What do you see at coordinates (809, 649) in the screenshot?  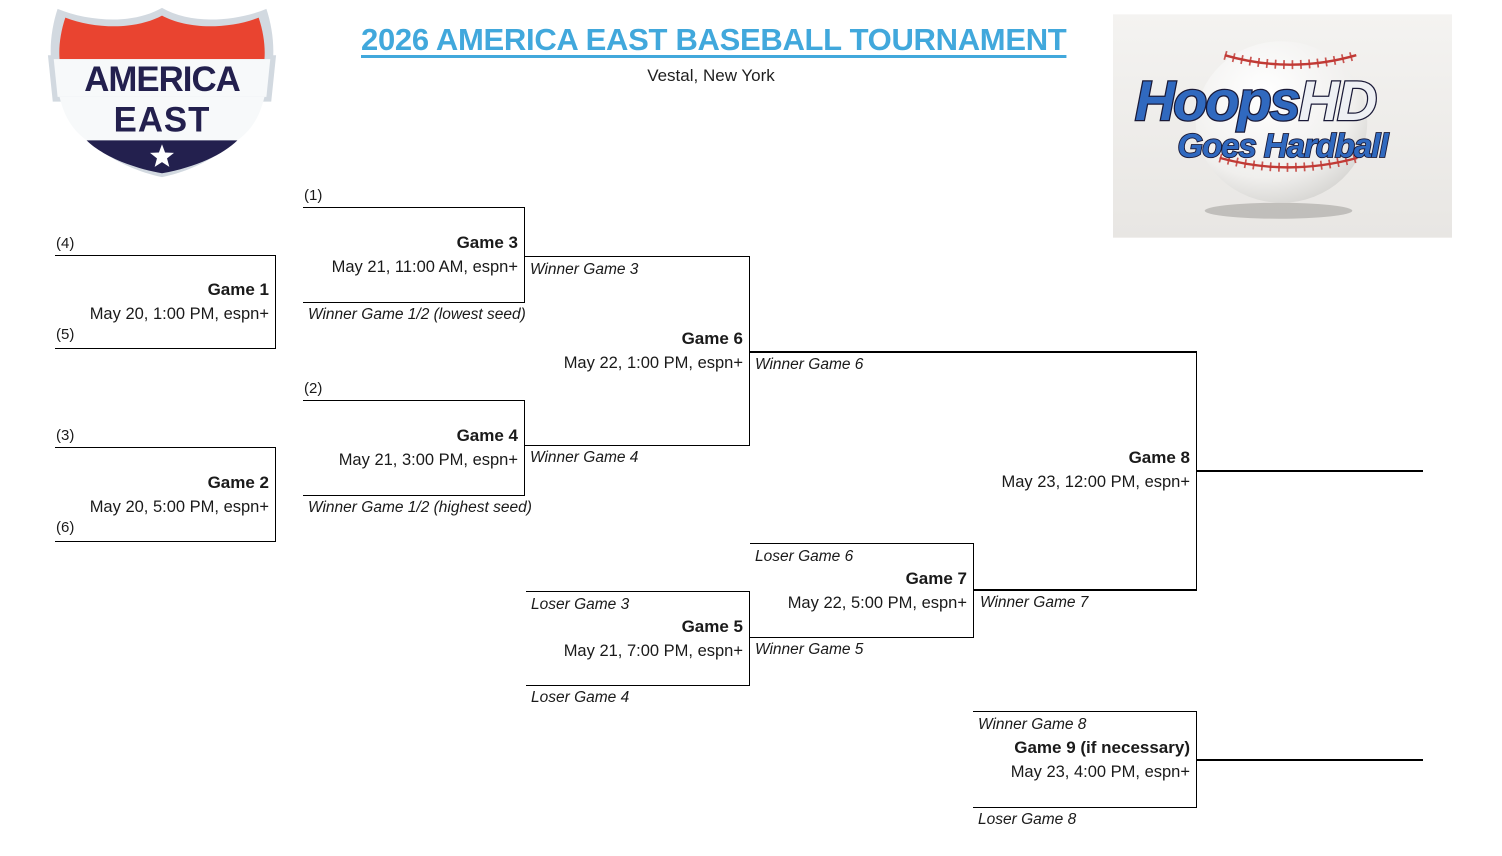 I see `game-7-bottom-feeder: Winner Game 5` at bounding box center [809, 649].